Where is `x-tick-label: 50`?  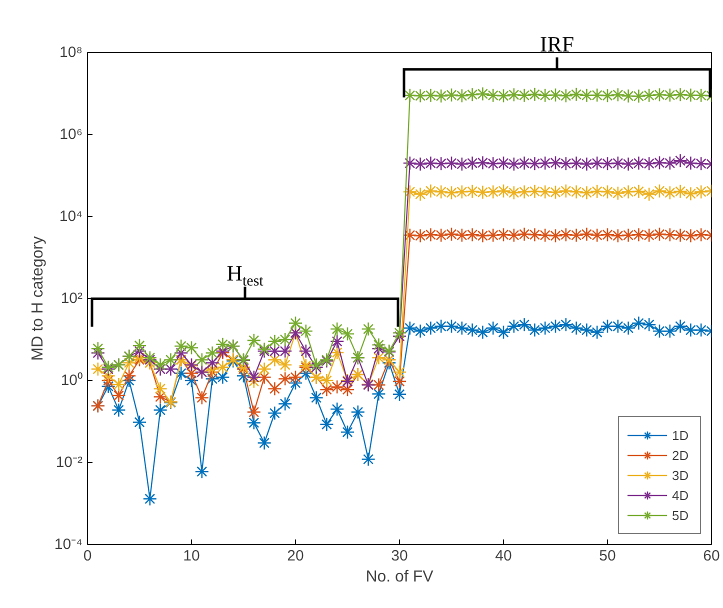
x-tick-label: 50 is located at coordinates (607, 556).